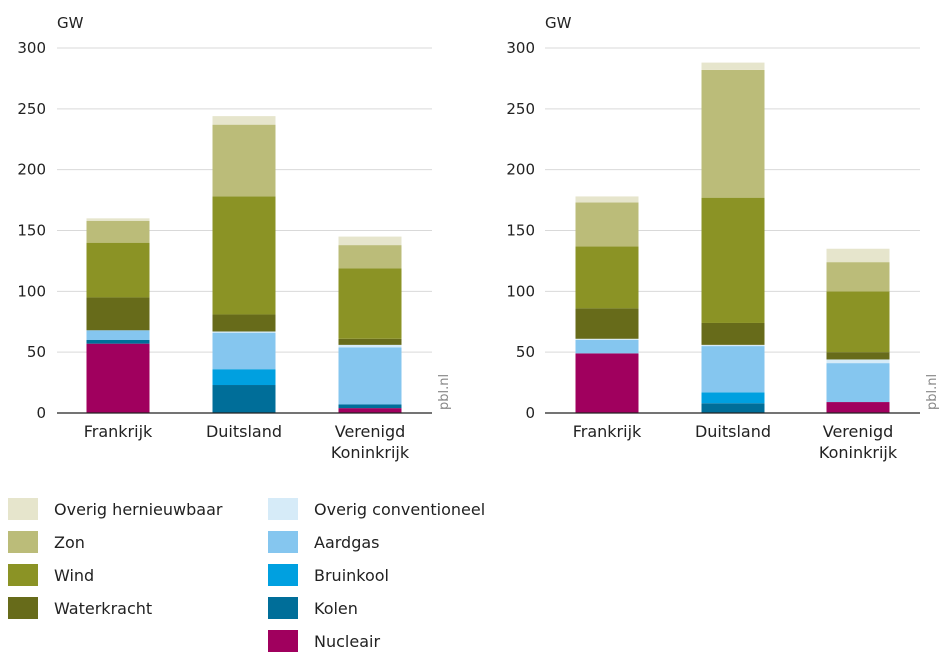 The image size is (939, 653). I want to click on legend-item-overig-hernieuwbaar: Overig hernieuwbaar, so click(115, 509).